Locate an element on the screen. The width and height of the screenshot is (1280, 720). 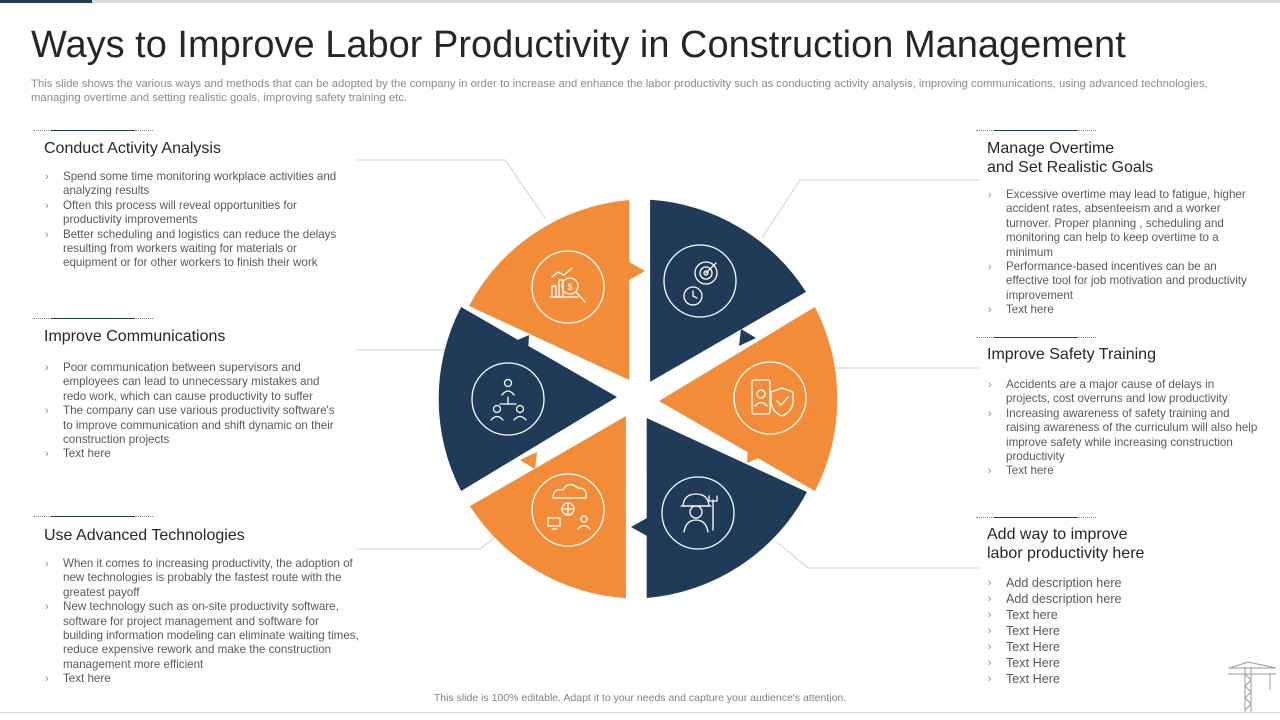
analytics-search-icon: $ is located at coordinates (568, 287).